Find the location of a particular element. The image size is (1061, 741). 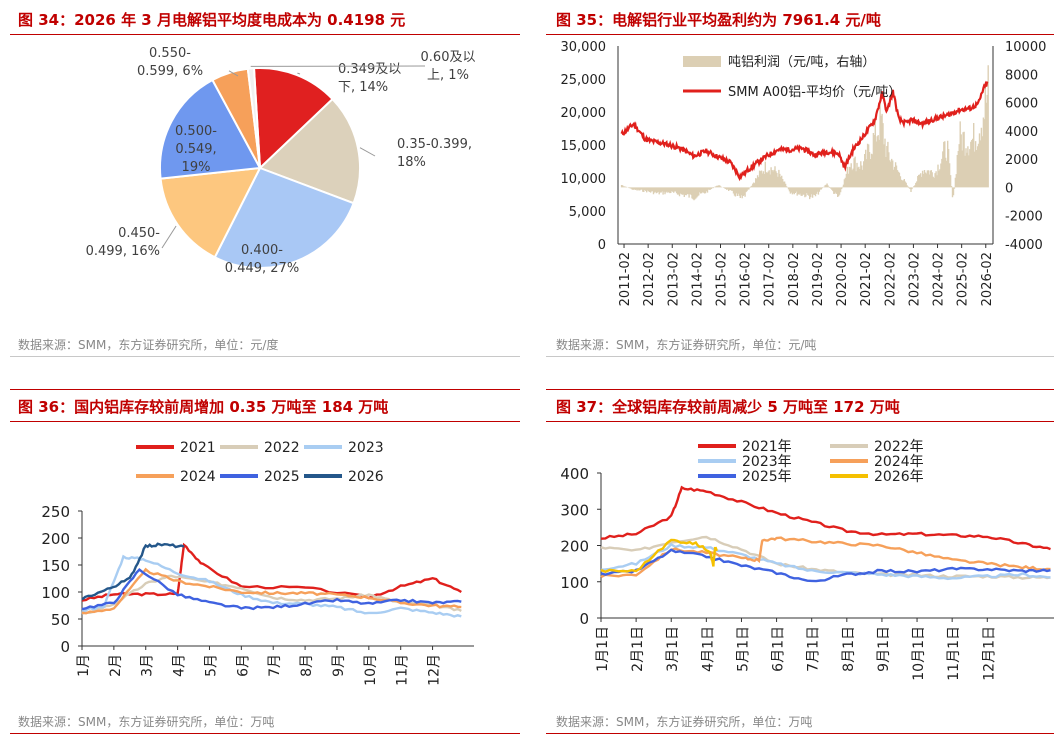

slice-label: 0.550- is located at coordinates (170, 53).